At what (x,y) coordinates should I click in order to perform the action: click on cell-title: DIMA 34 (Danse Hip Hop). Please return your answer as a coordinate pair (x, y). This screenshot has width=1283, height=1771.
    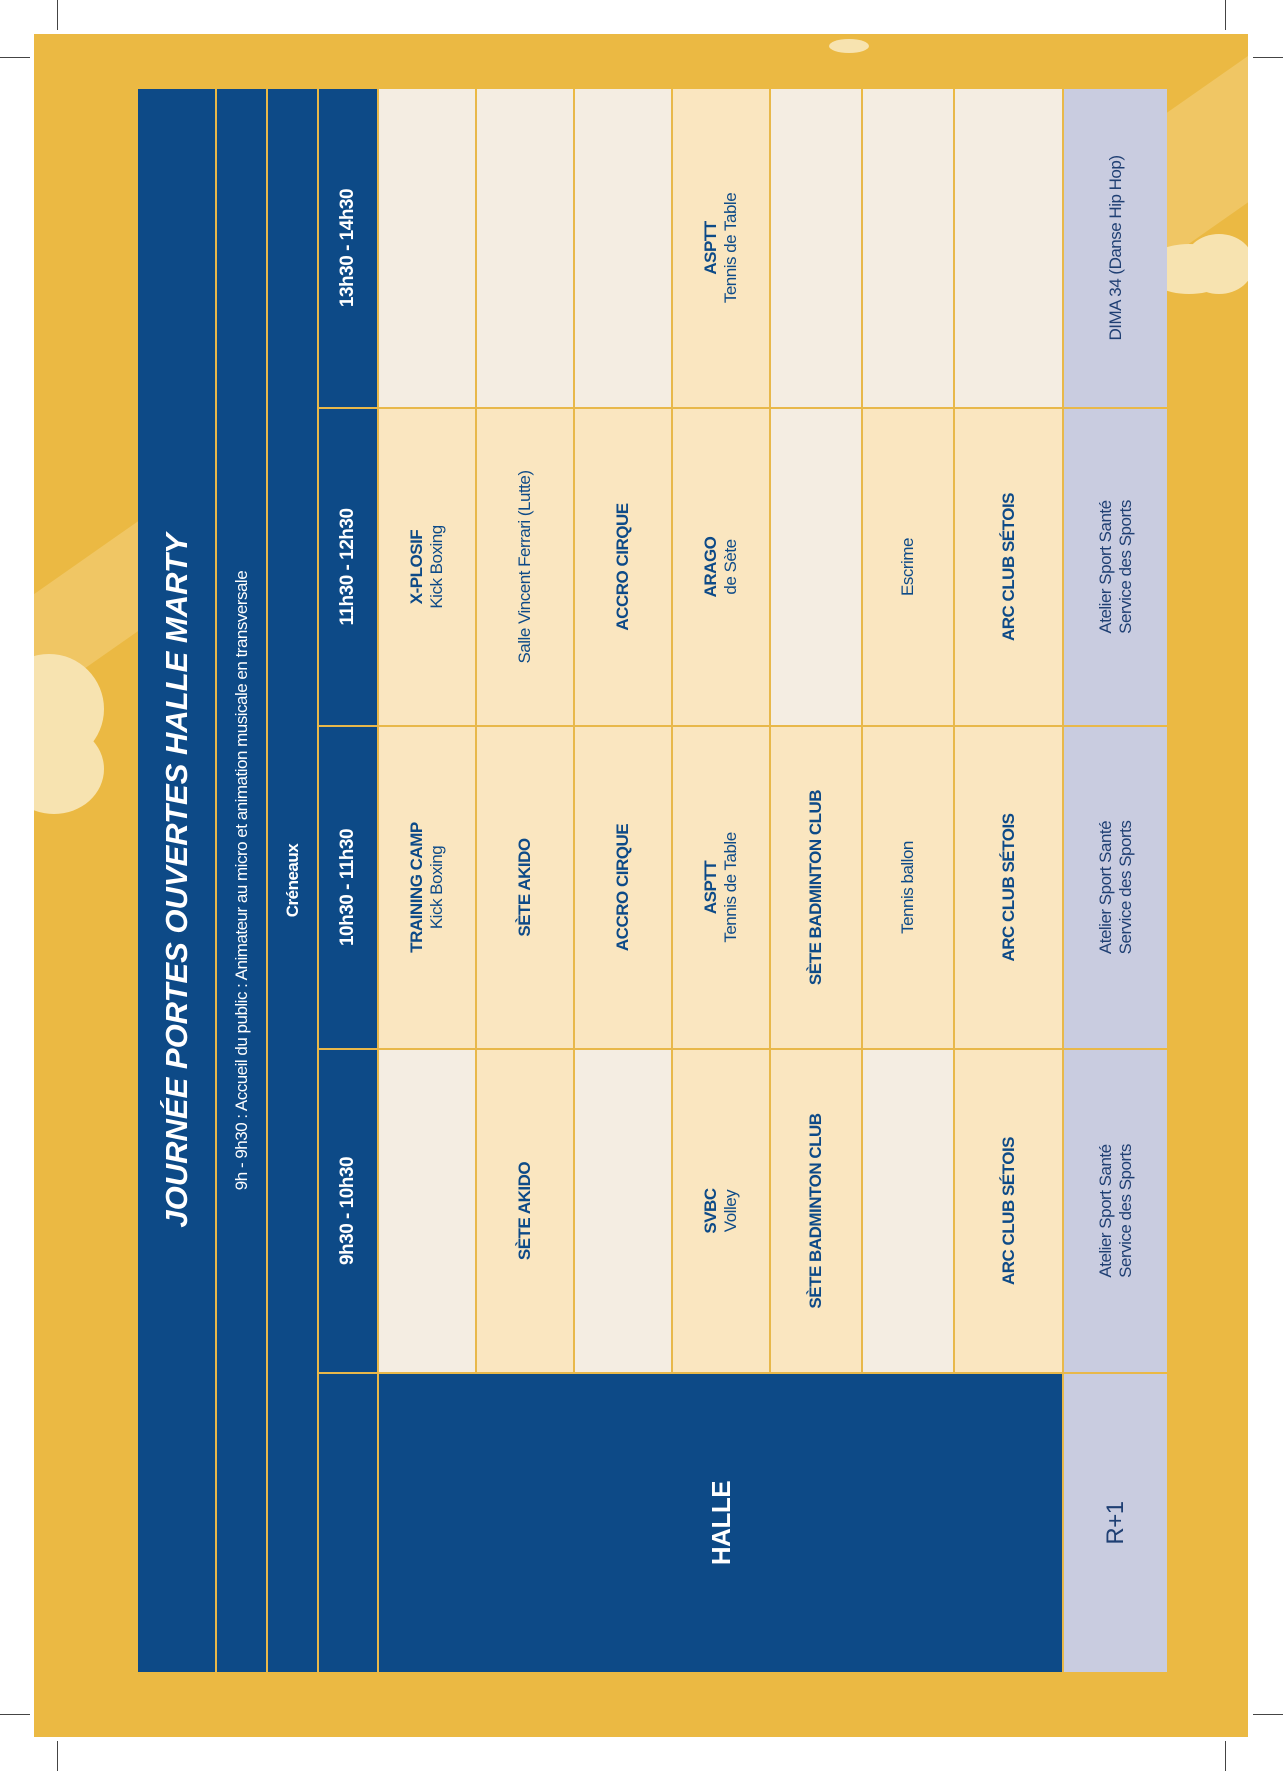
    Looking at the image, I should click on (1115, 248).